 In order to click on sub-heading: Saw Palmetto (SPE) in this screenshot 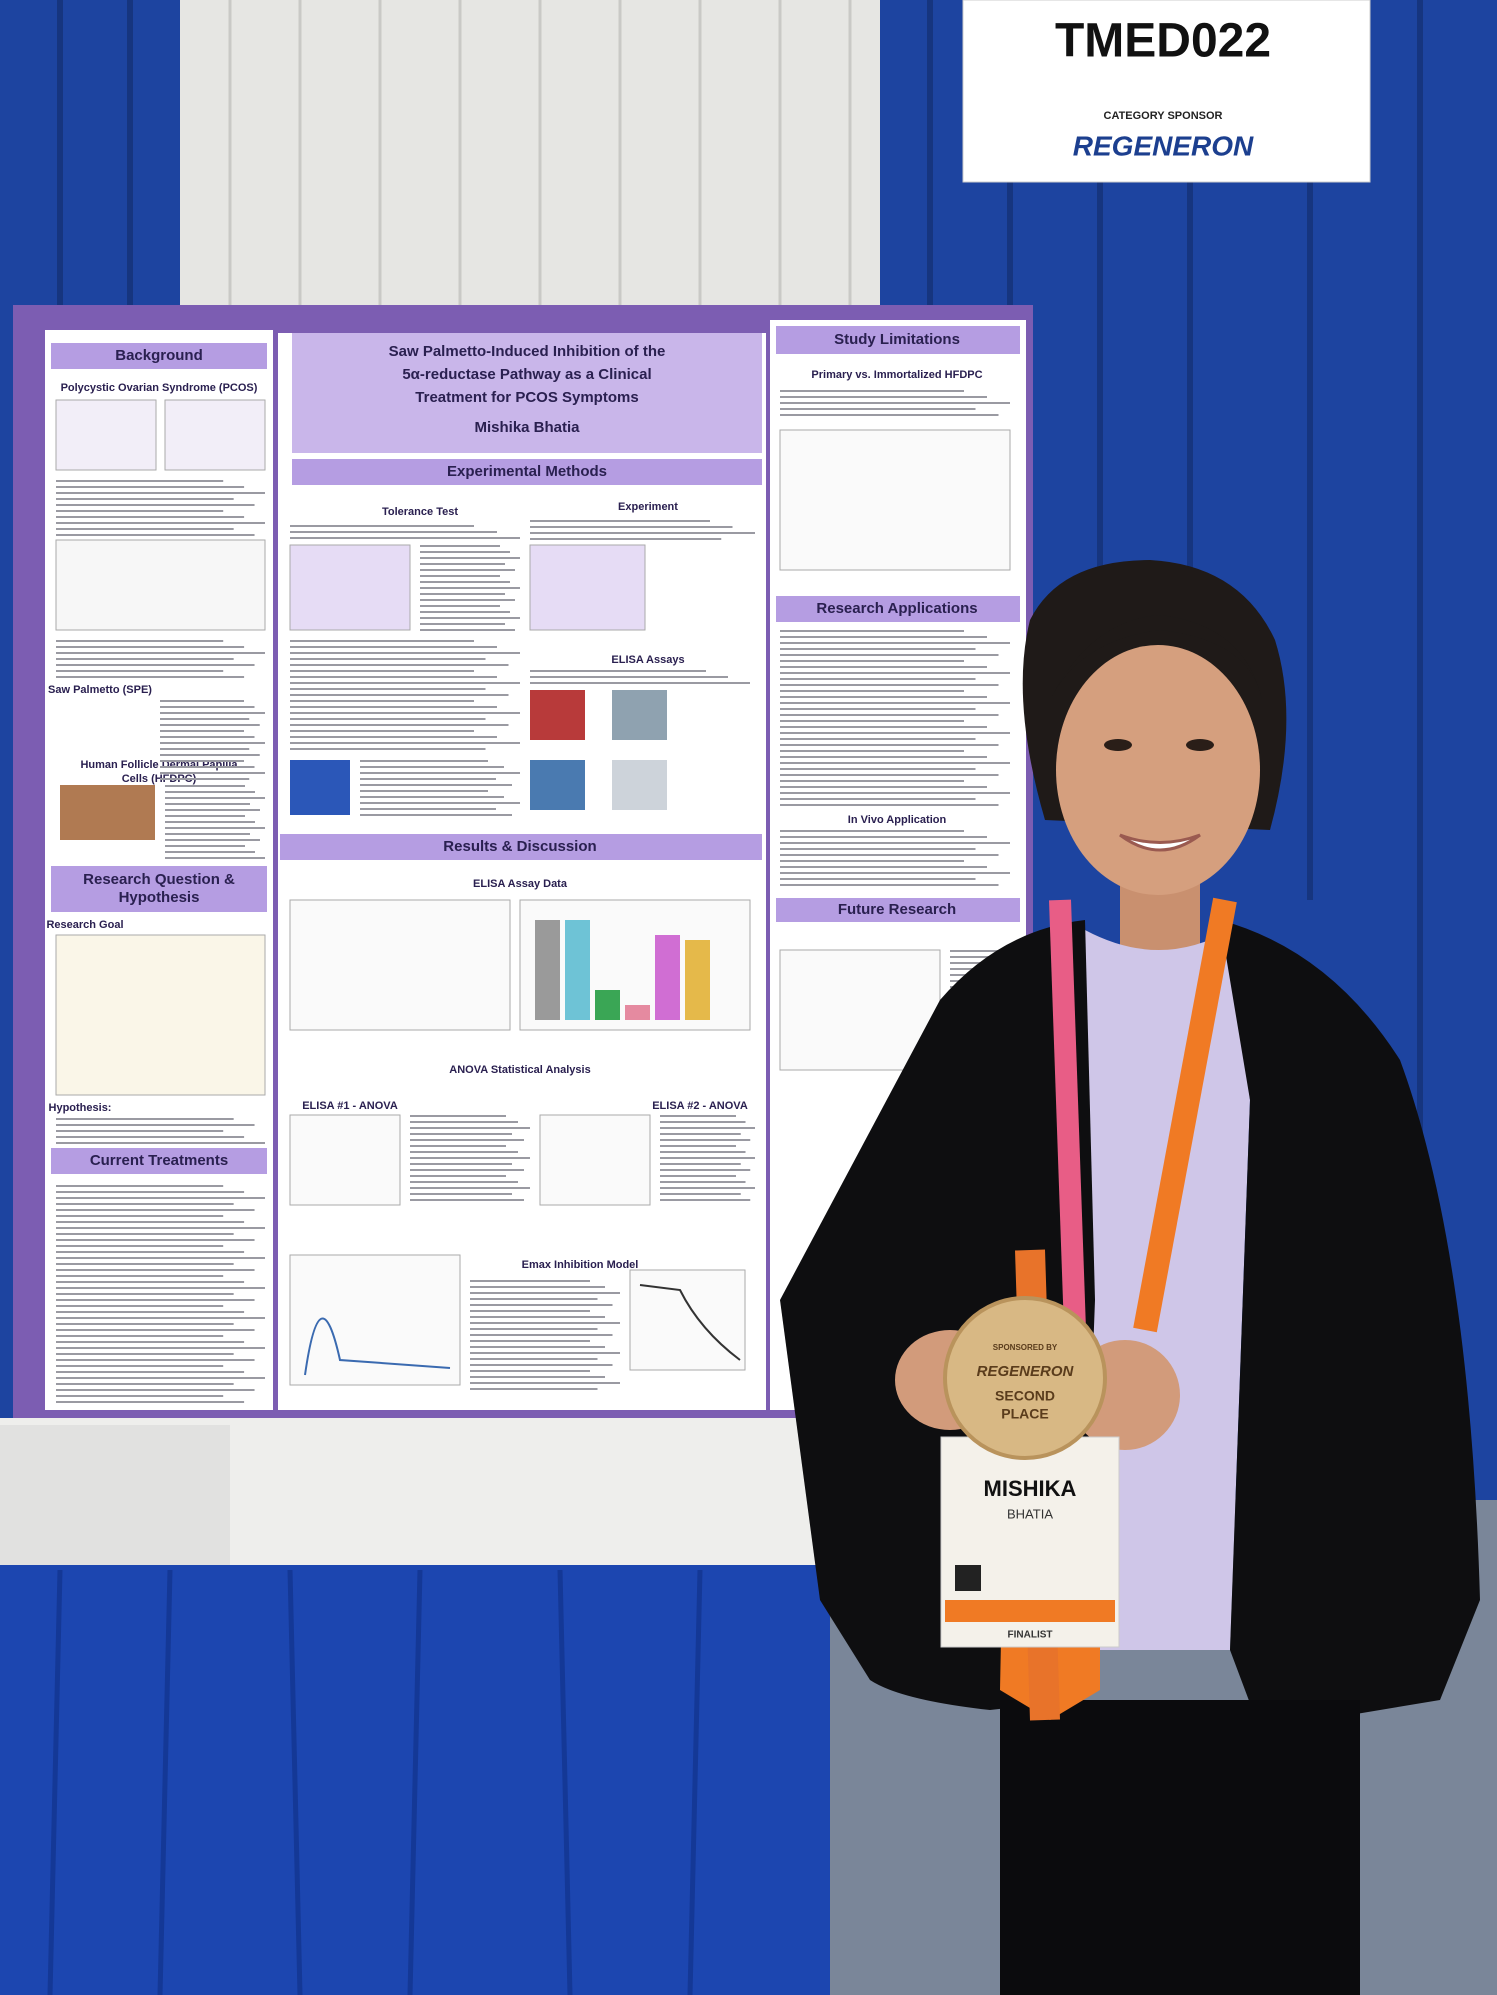, I will do `click(100, 690)`.